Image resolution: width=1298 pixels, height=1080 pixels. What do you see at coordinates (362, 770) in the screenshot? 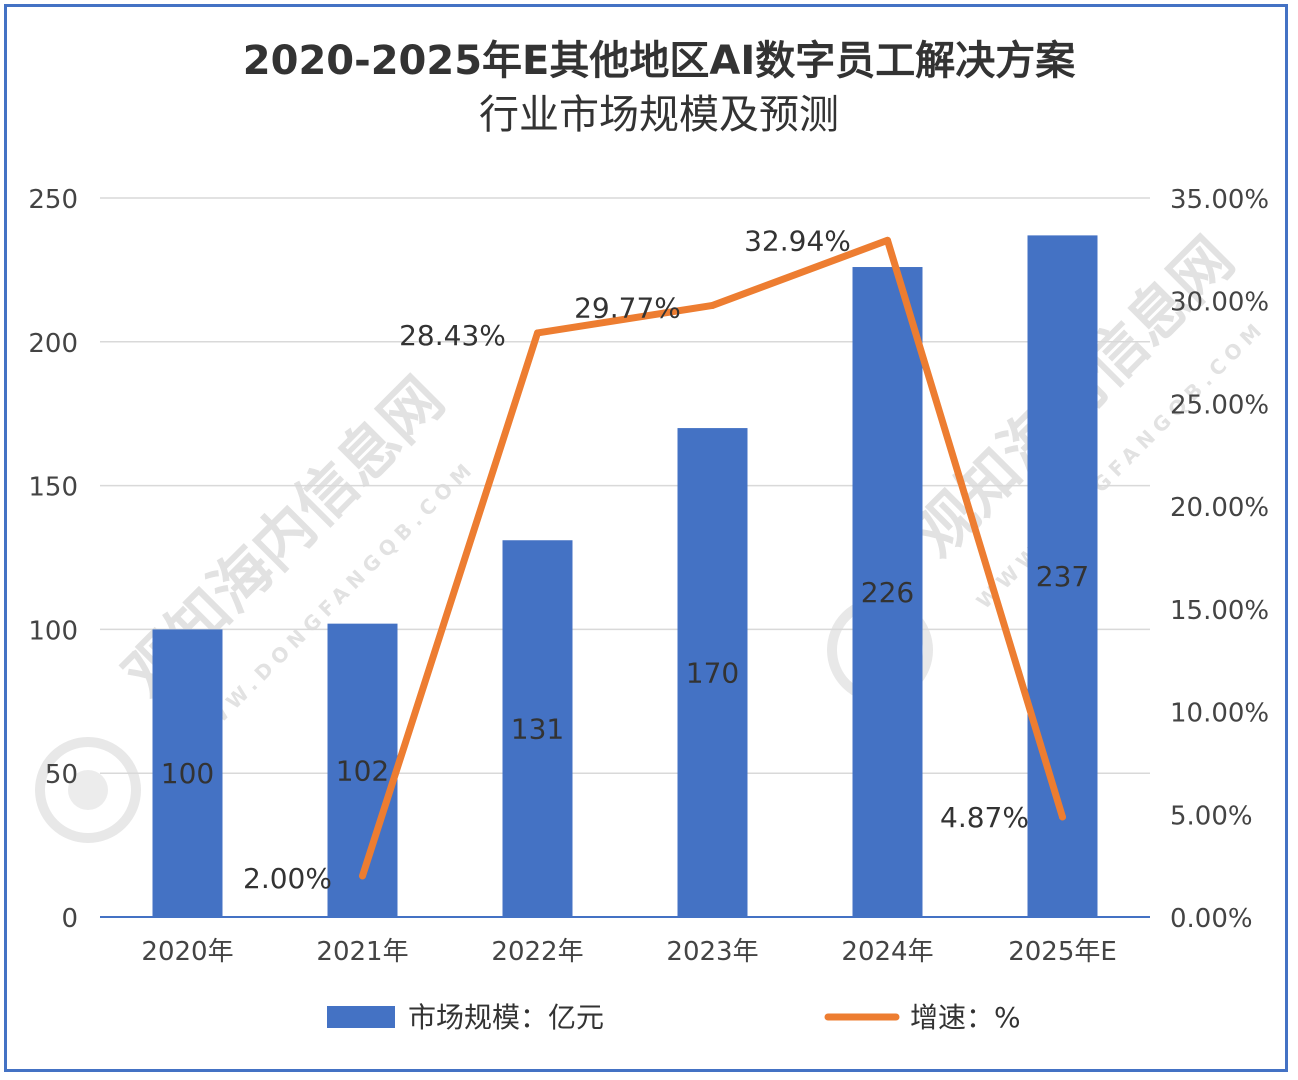
I see `bar-data-label: 102` at bounding box center [362, 770].